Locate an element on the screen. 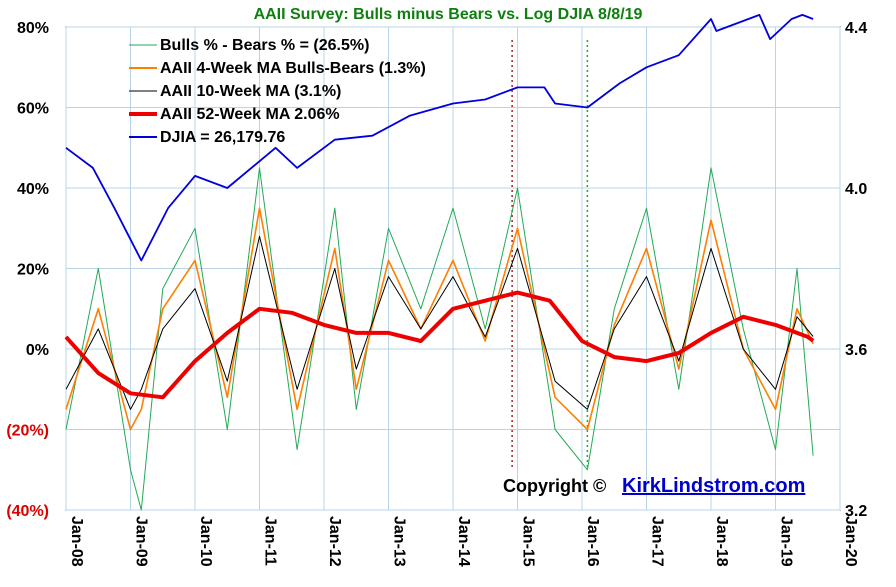  x-tick-label: Jan-11 is located at coordinates (270, 541).